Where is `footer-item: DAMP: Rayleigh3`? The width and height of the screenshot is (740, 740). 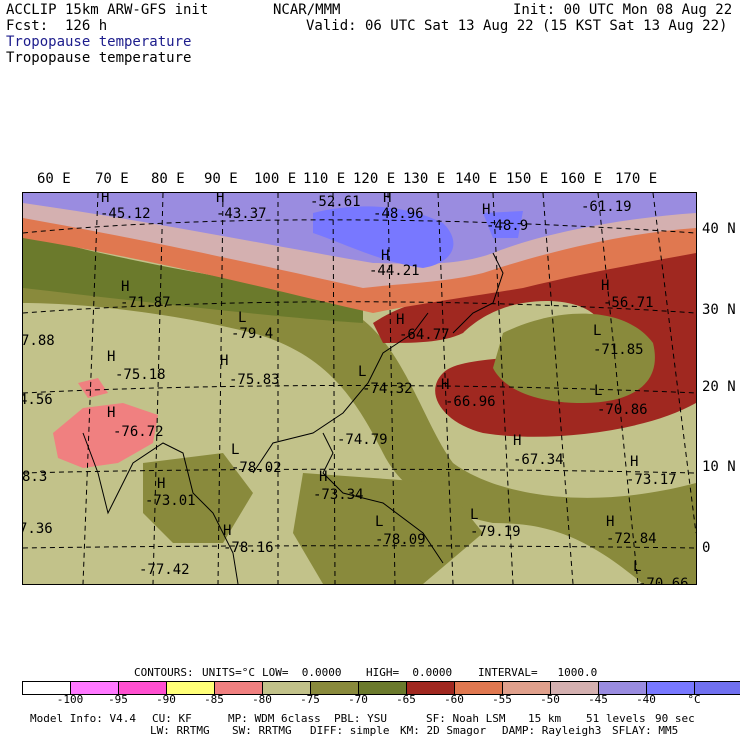 footer-item: DAMP: Rayleigh3 is located at coordinates (552, 730).